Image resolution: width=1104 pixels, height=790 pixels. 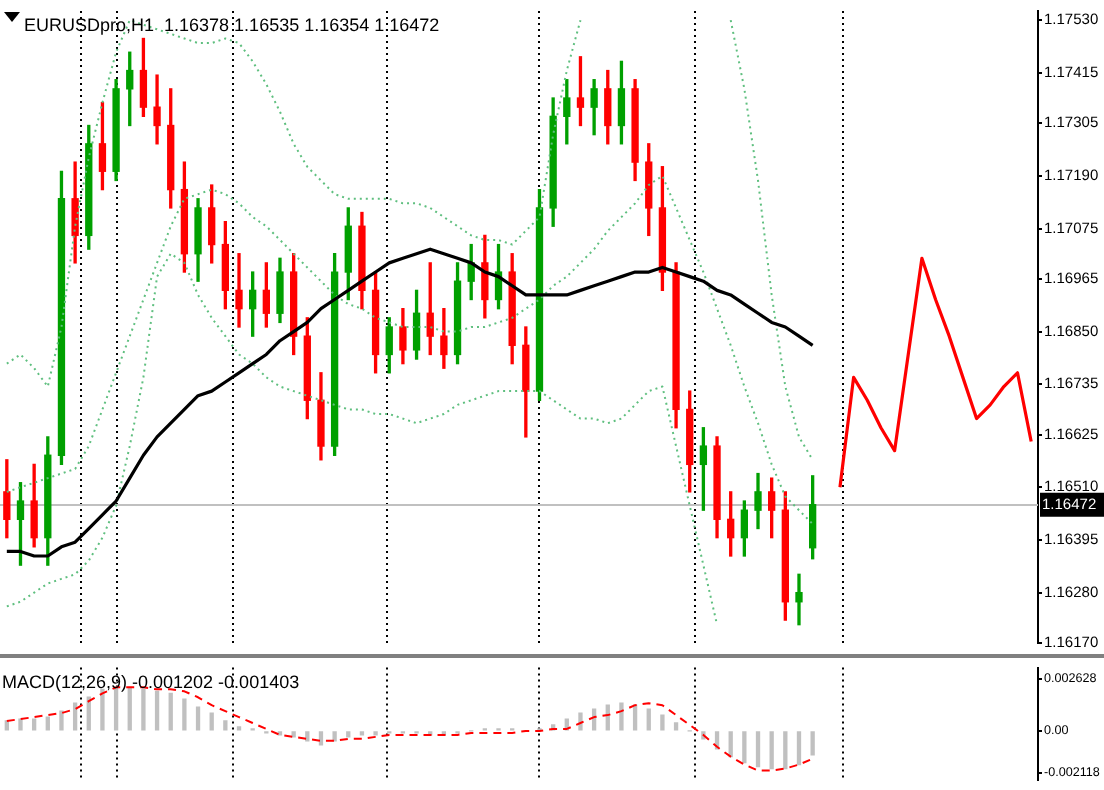 I want to click on chart-title: MACD(12,26,9) -0.001202 -0.001403, so click(x=151, y=681).